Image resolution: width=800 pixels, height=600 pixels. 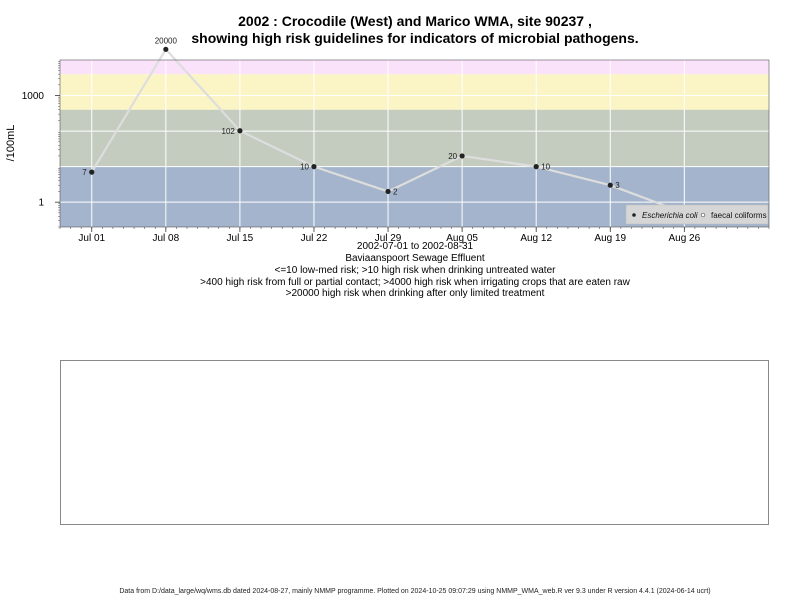 I want to click on legend-label-ecoli: Escherichia coli, so click(x=670, y=215).